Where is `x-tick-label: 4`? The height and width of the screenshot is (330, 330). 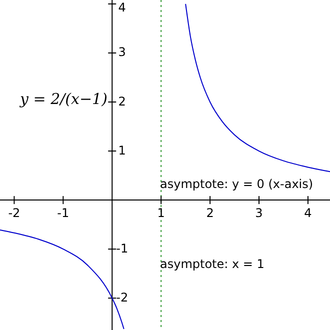
x-tick-label: 4 is located at coordinates (308, 213).